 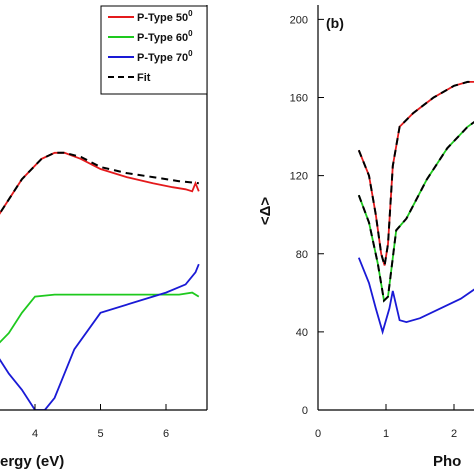 I want to click on panel-a-legend: P-Type 500 P-Type 600 P-Type 700 Fit, so click(x=154, y=50).